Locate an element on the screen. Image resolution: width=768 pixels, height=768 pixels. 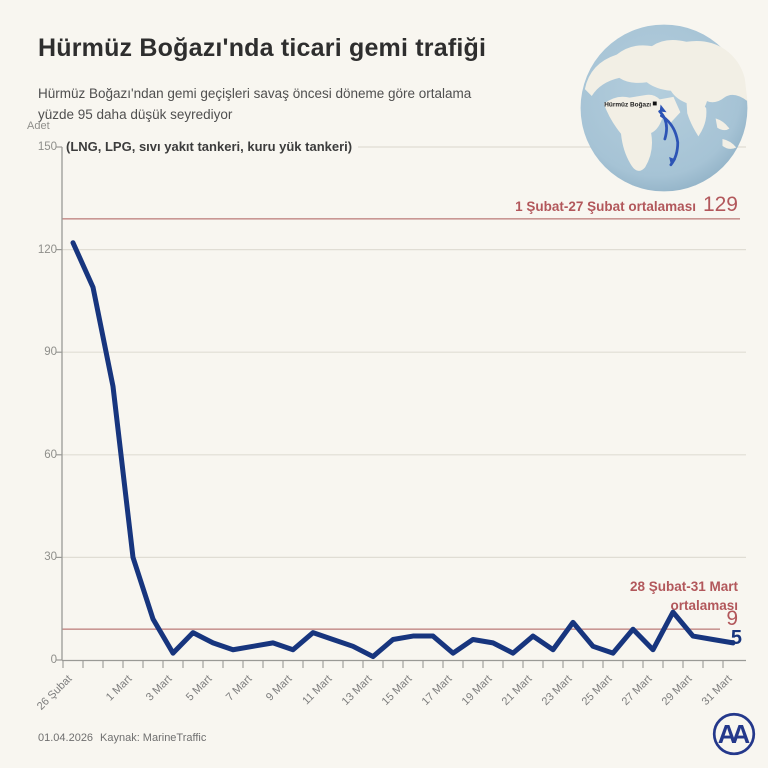
y-axis-label-0: 0 is located at coordinates (53, 660).